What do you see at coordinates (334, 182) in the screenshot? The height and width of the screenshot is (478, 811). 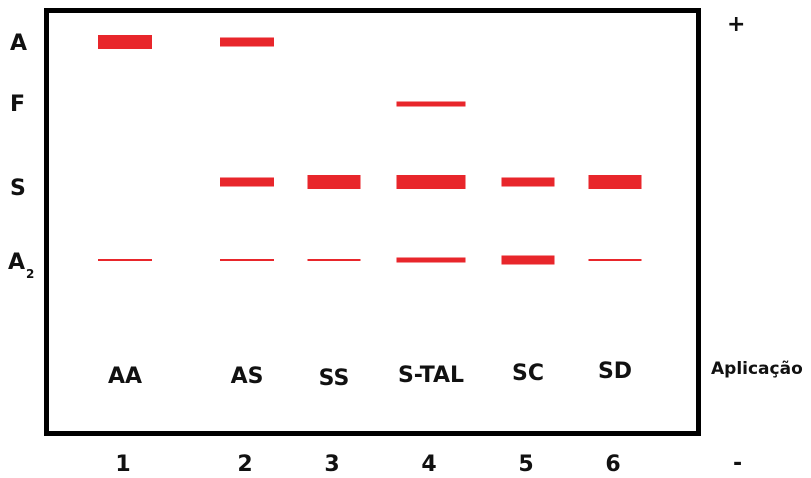 I see `band-lane-3-s` at bounding box center [334, 182].